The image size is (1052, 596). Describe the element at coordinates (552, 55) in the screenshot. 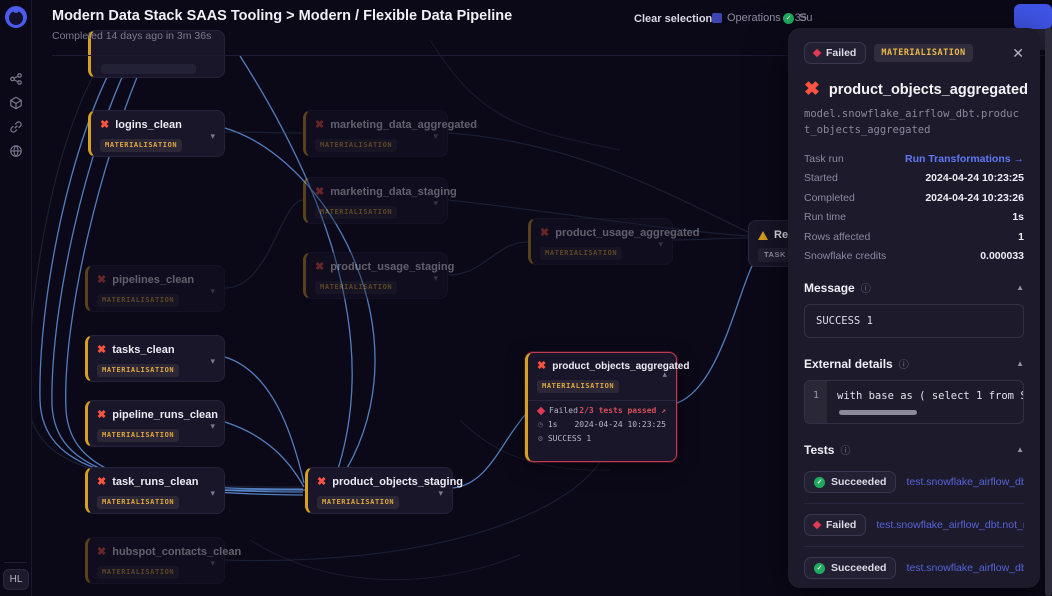

I see `header-divider` at that location.